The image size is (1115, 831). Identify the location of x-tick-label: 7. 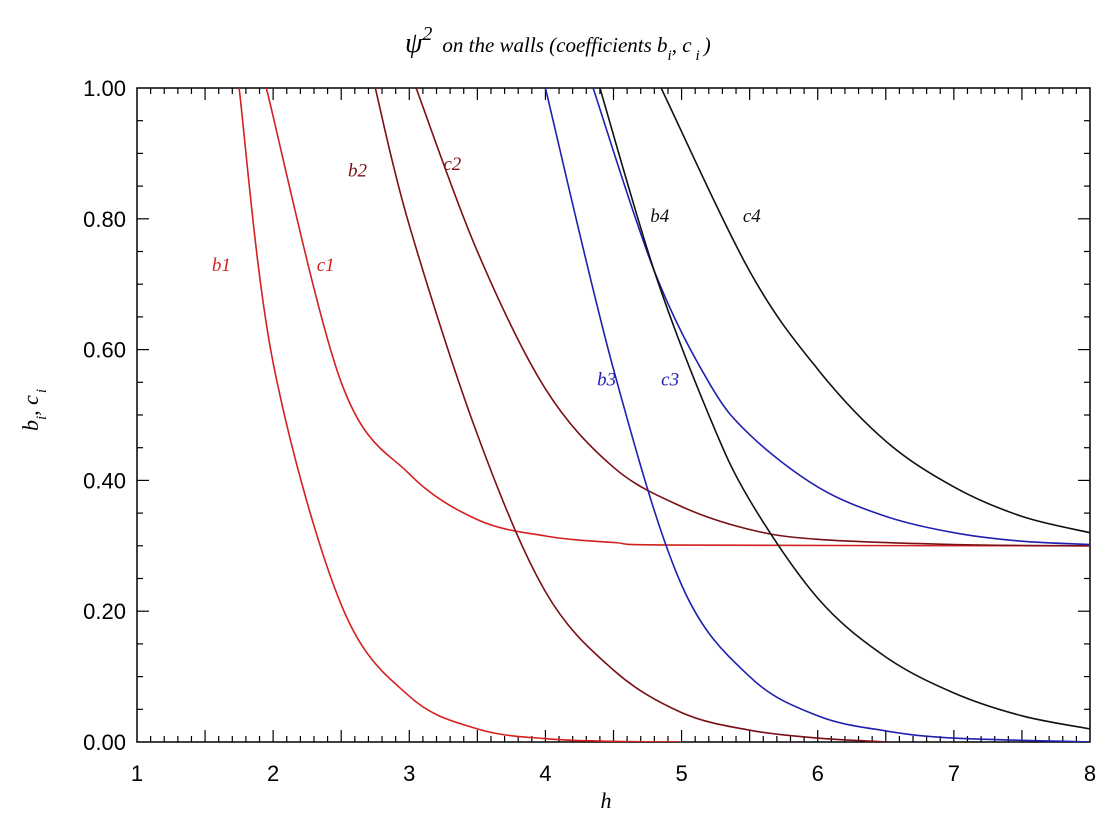
(954, 773).